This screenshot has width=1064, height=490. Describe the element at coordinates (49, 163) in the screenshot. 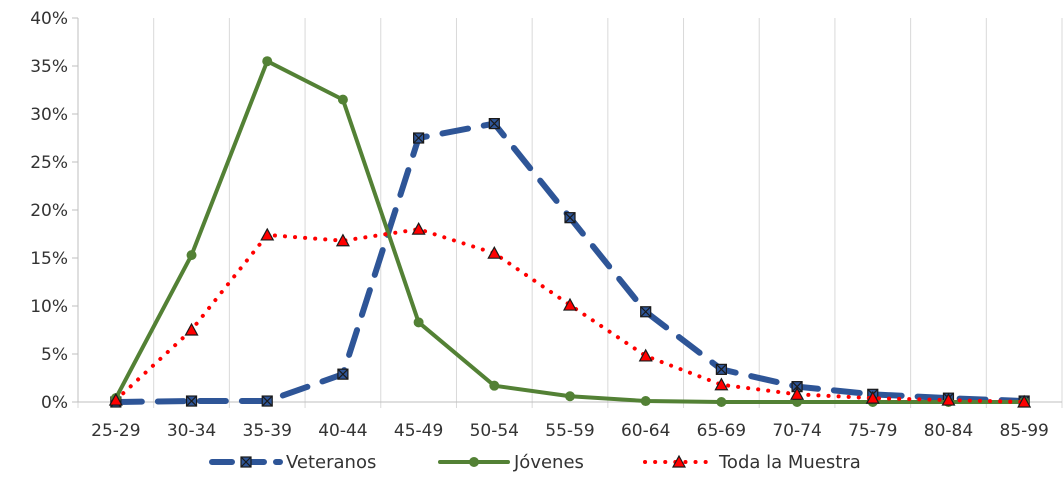

I see `y-tick-label: 25%` at that location.